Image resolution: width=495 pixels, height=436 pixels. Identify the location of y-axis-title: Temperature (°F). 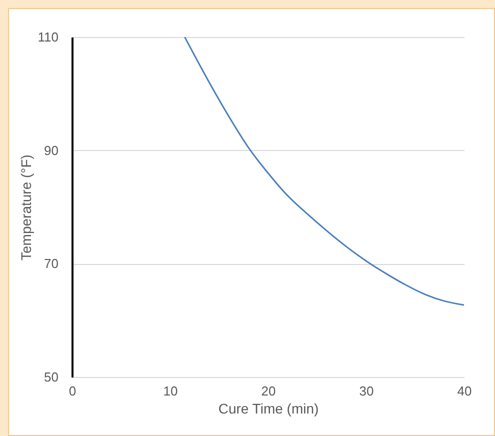
(26, 207).